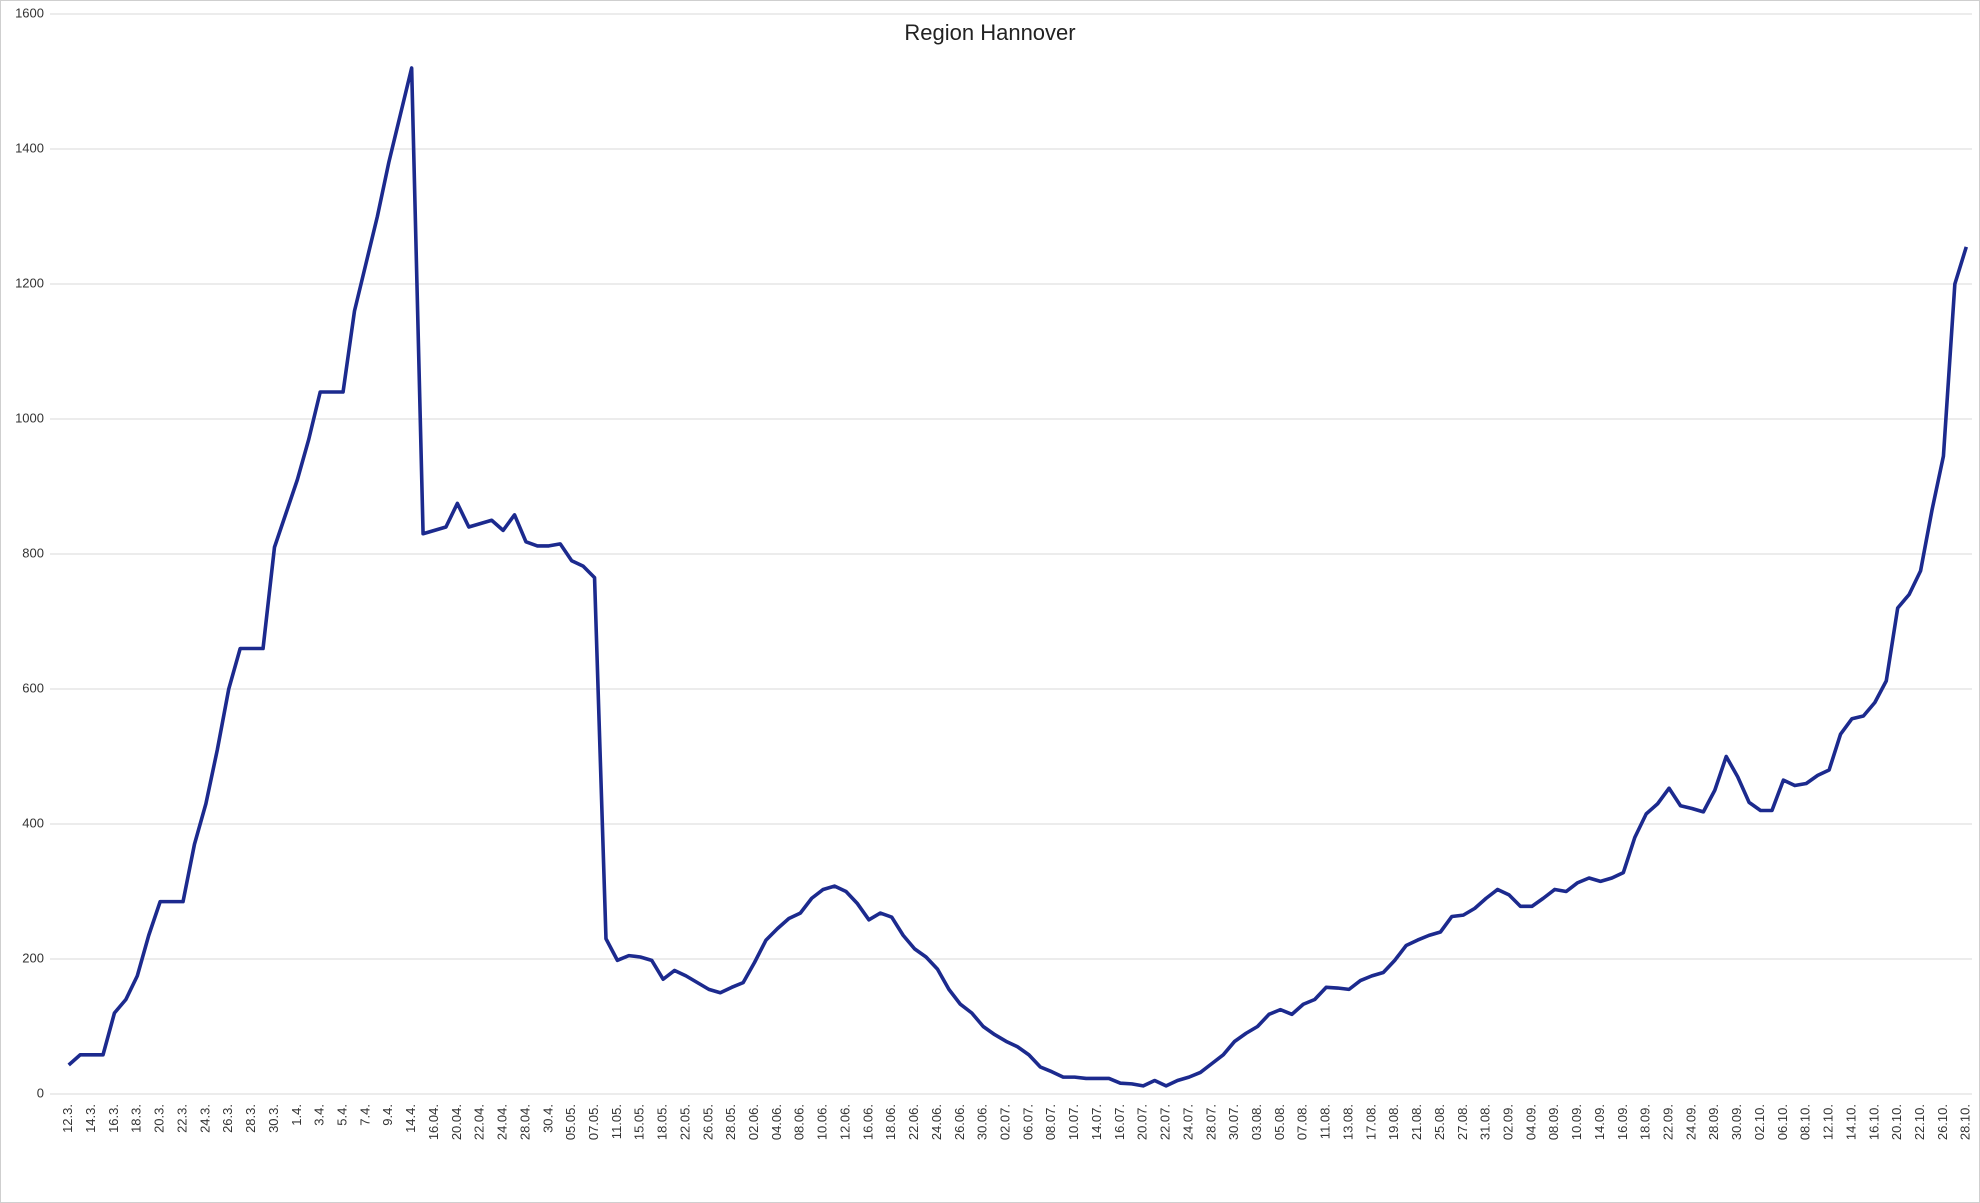 The image size is (1980, 1203). Describe the element at coordinates (570, 1122) in the screenshot. I see `x-tick-label: 05.05.` at that location.